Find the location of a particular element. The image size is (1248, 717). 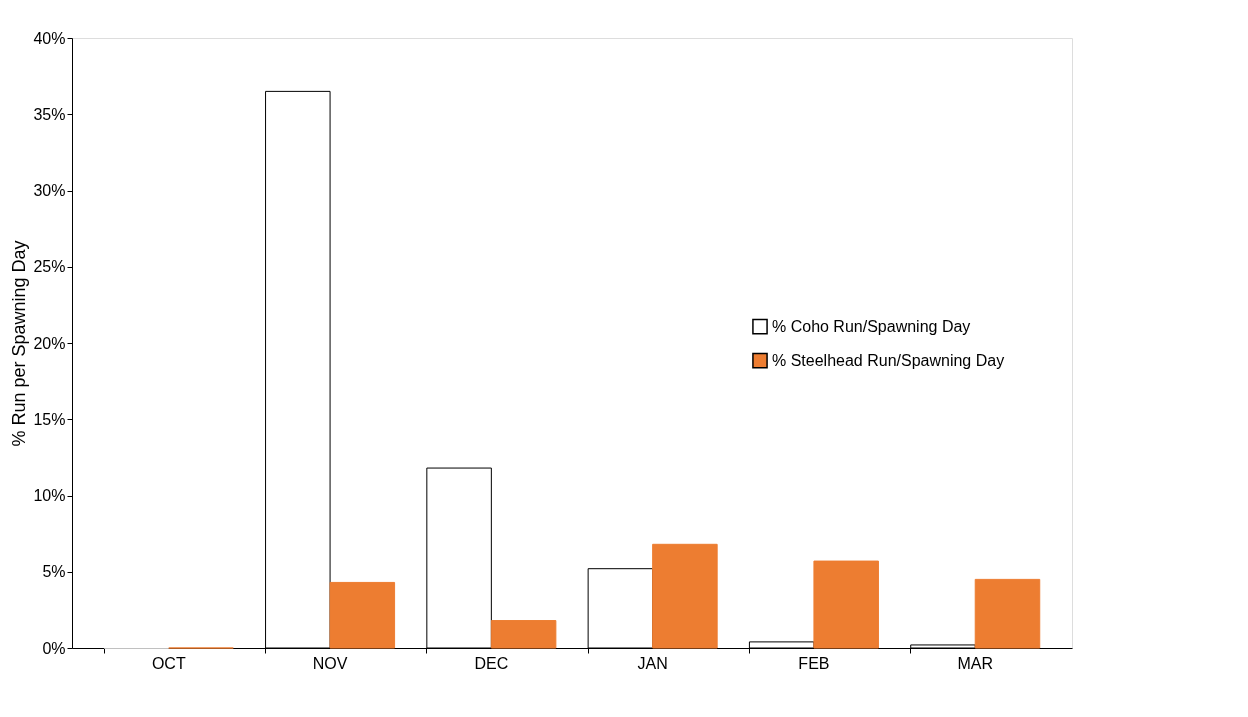

legend-label: % Coho Run/Spawning Day is located at coordinates (871, 326).